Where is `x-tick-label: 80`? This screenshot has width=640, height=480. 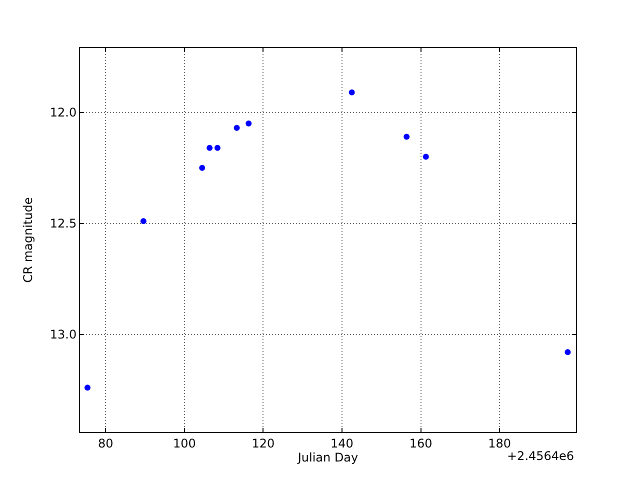
x-tick-label: 80 is located at coordinates (106, 443).